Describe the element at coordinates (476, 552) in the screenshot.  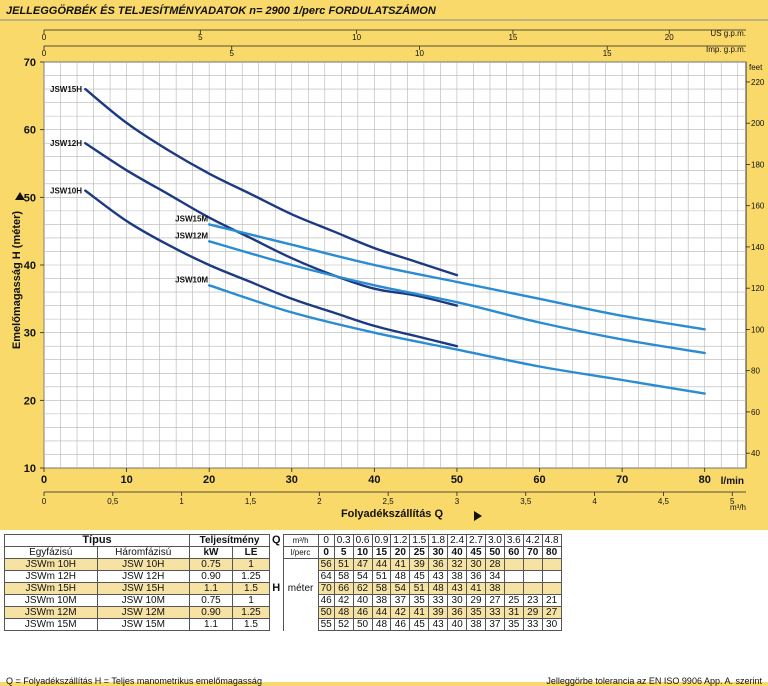
I see `q-lperc-8: 45` at that location.